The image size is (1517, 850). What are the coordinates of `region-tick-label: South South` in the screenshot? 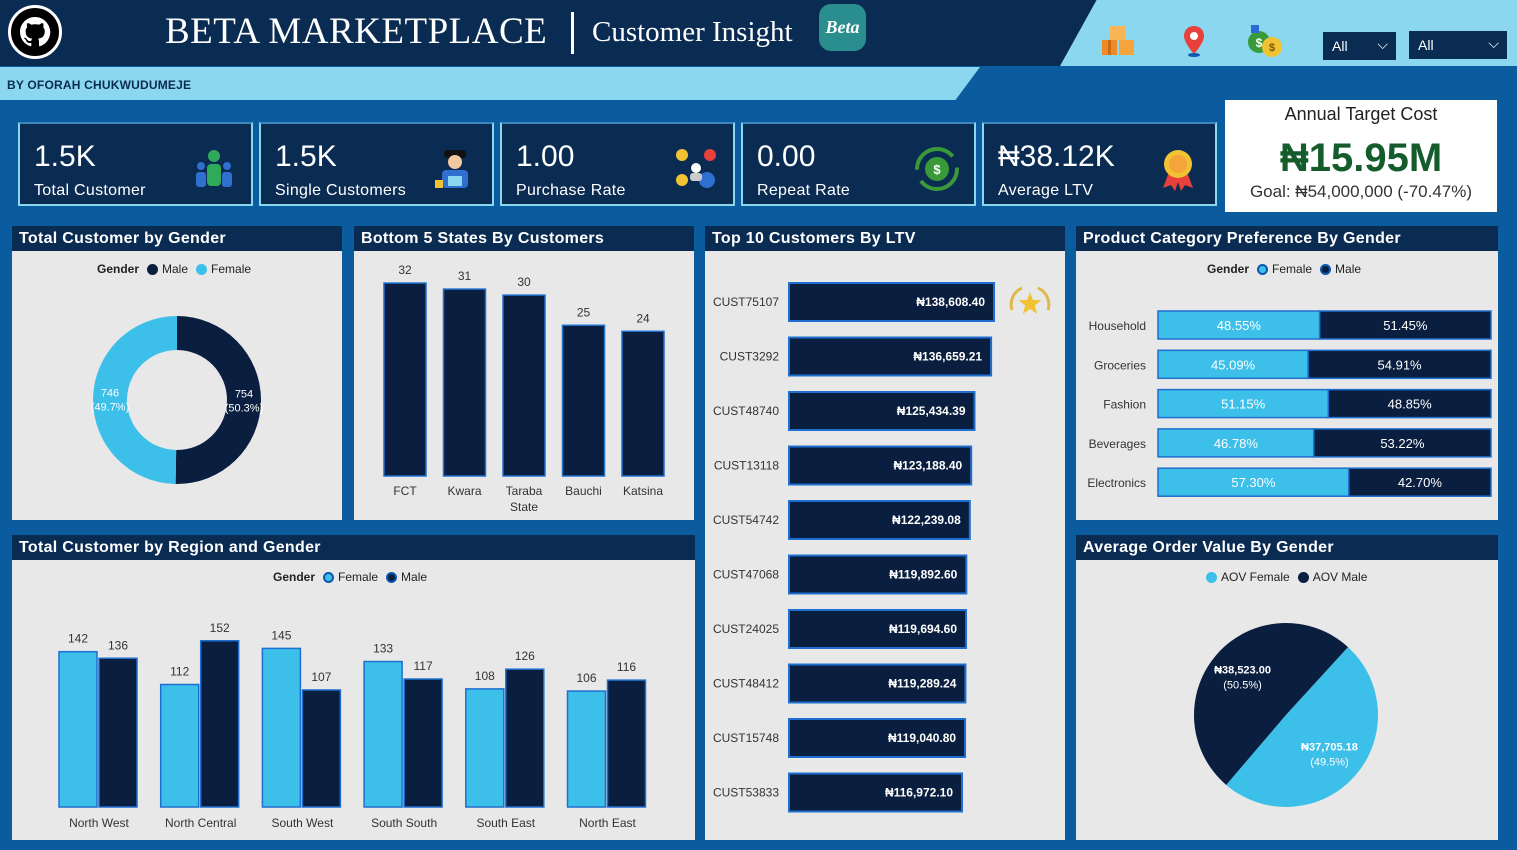 It's located at (404, 823).